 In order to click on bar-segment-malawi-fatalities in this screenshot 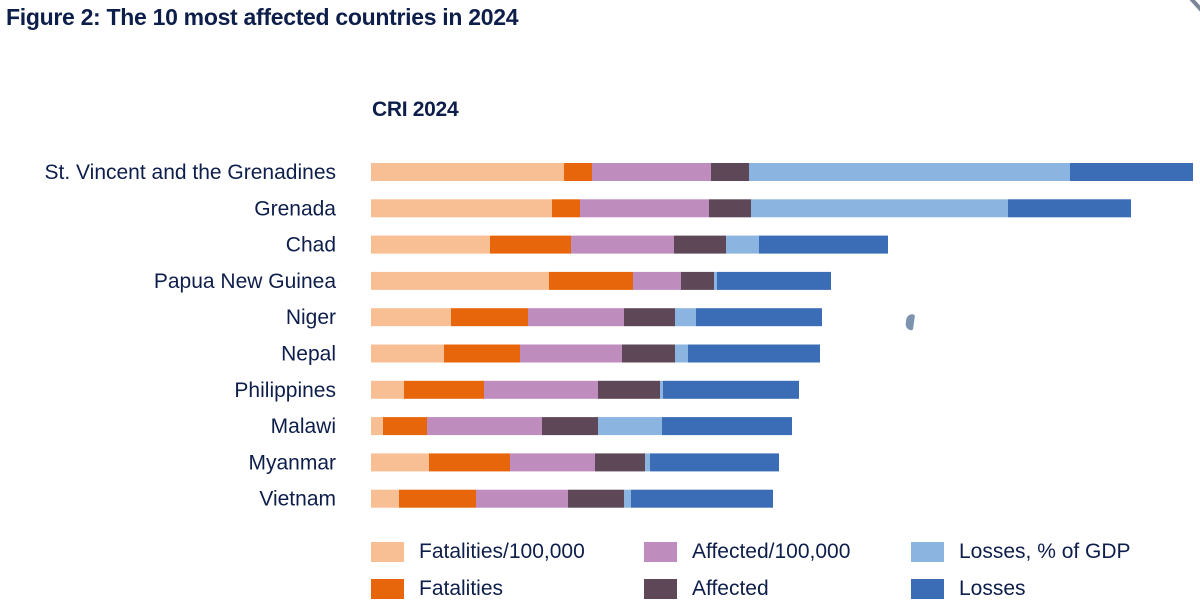, I will do `click(405, 426)`.